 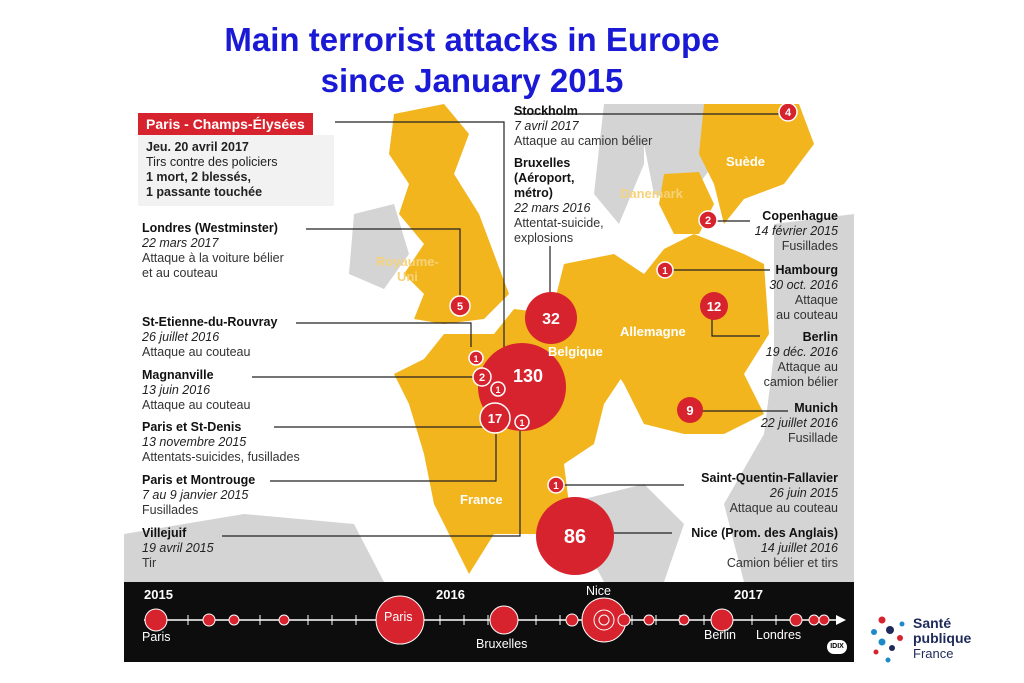 I want to click on attack-name: Nice (Prom. des Anglais), so click(x=764, y=533).